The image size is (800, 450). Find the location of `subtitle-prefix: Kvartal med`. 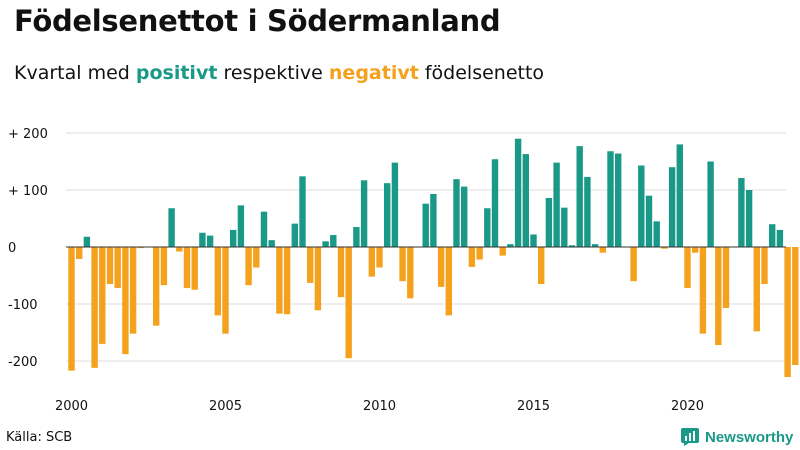

subtitle-prefix: Kvartal med is located at coordinates (75, 73).